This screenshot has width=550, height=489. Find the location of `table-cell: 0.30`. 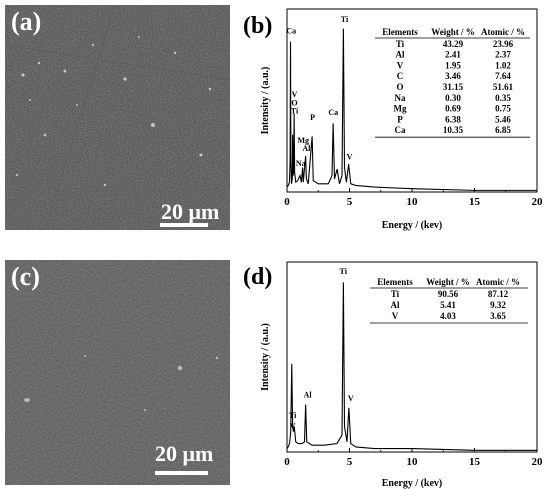

table-cell: 0.30 is located at coordinates (453, 98).